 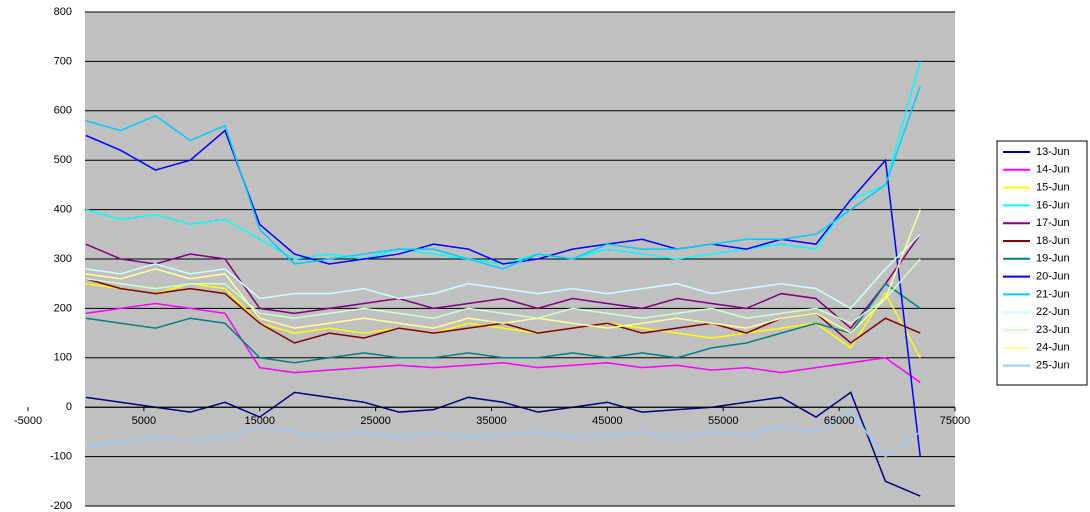 I want to click on y-tick-label: 300, so click(x=63, y=259).